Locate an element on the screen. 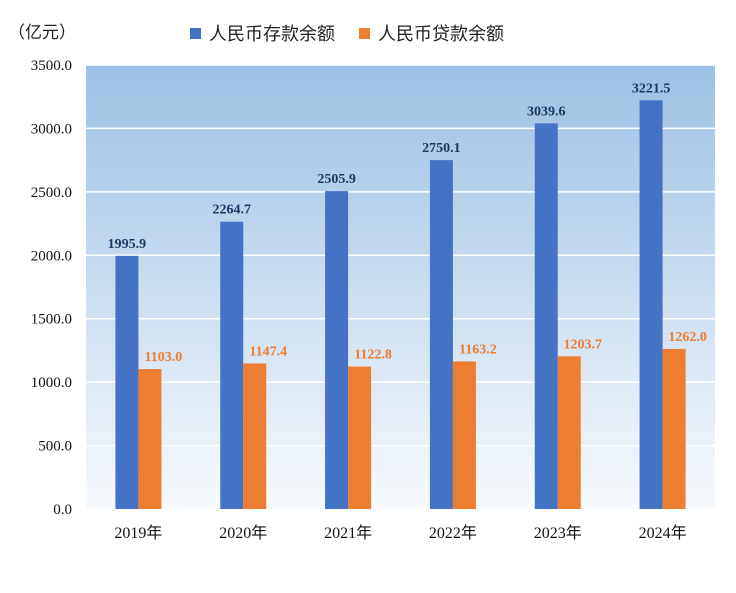 The height and width of the screenshot is (593, 736). y-tick-label: 0.0 is located at coordinates (62, 510).